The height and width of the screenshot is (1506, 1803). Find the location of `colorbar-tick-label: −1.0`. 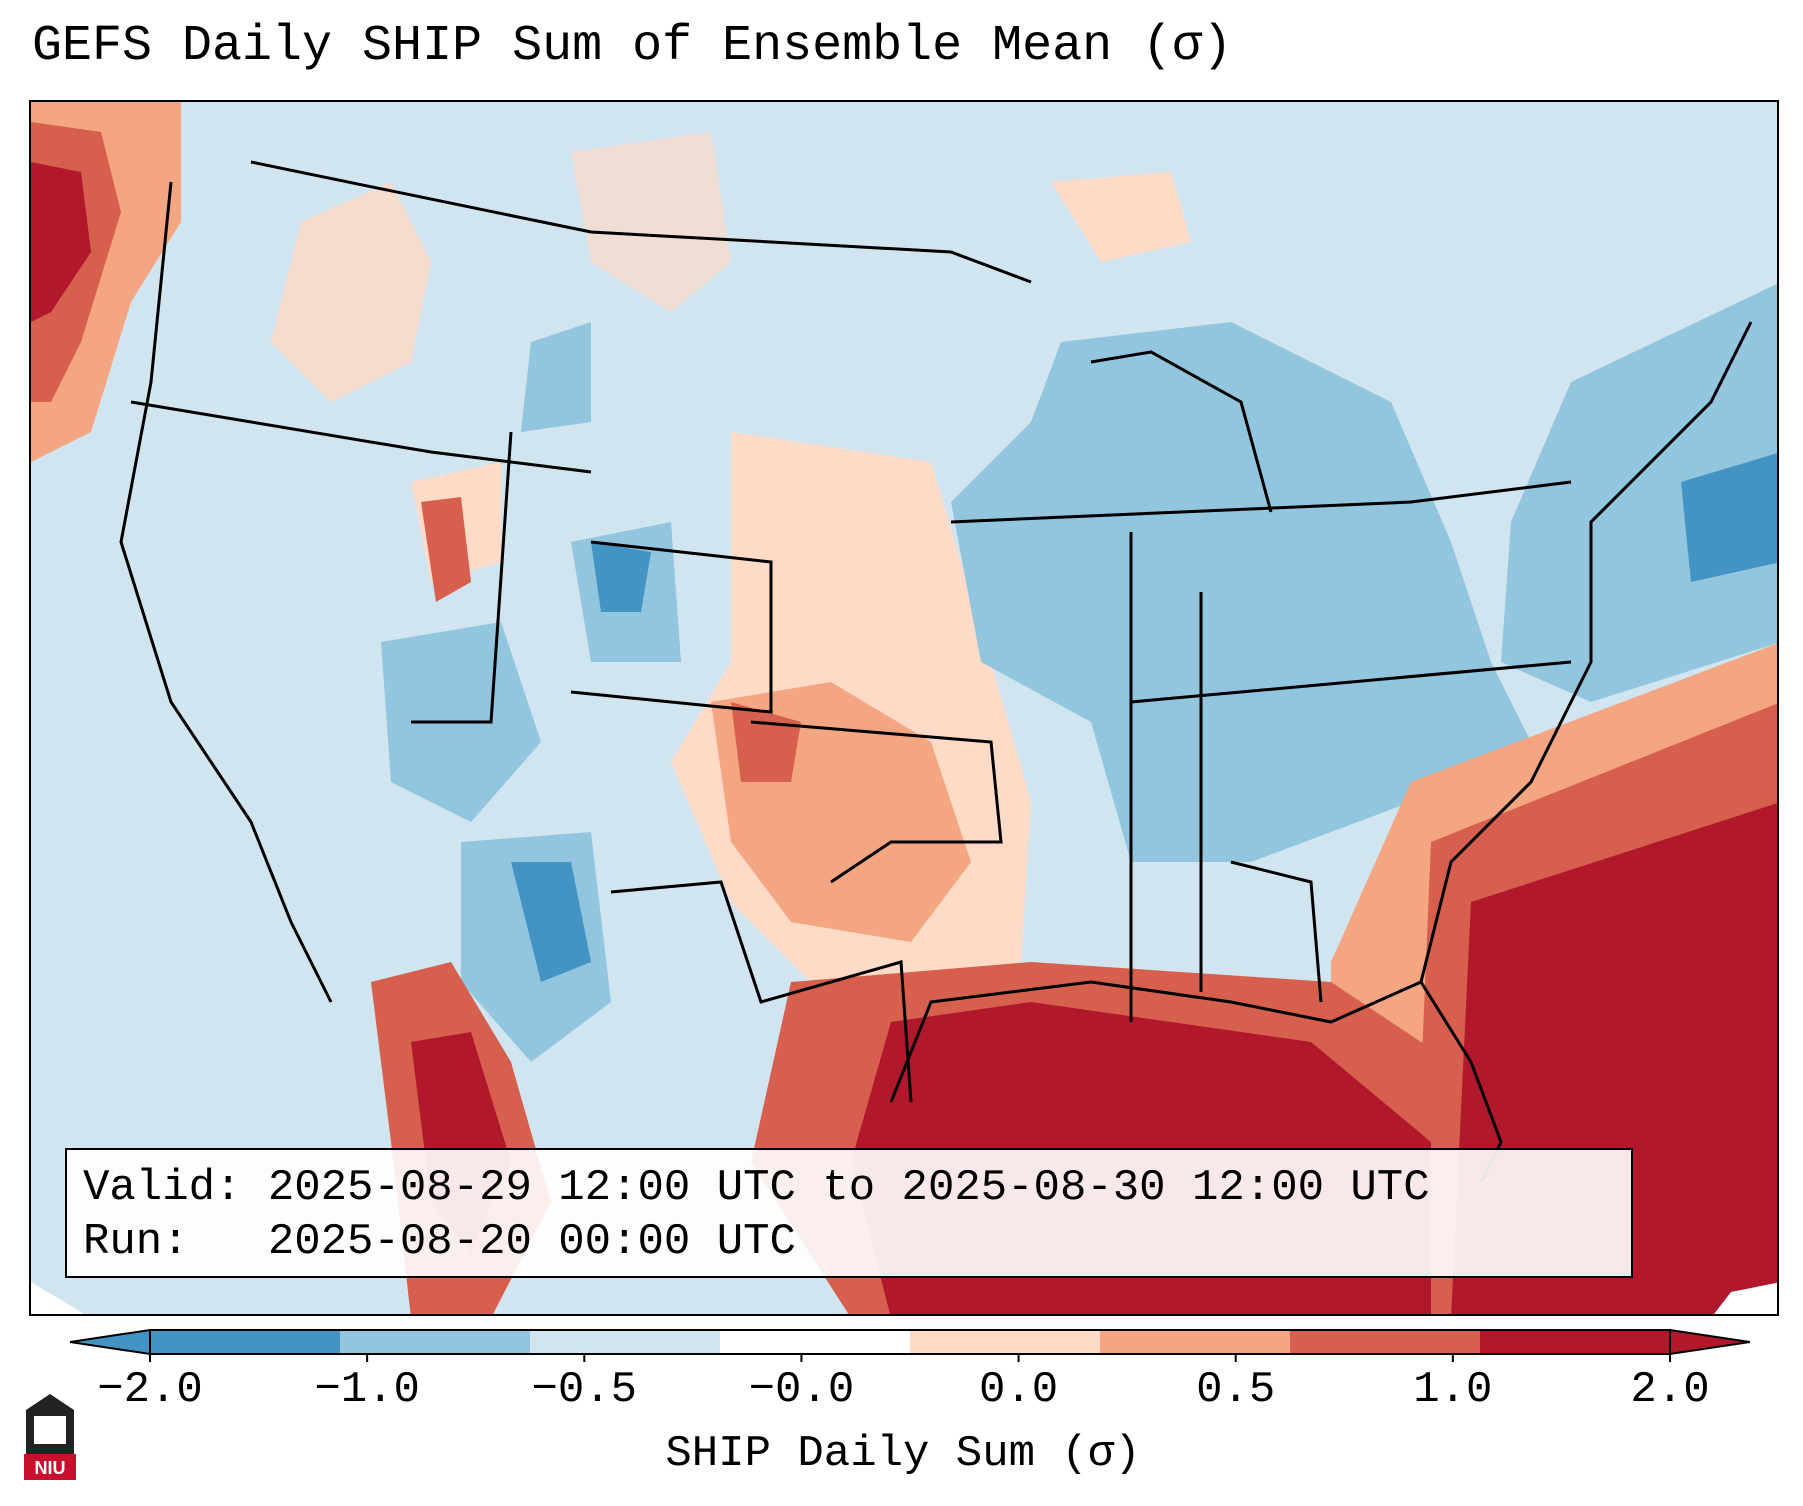

colorbar-tick-label: −1.0 is located at coordinates (367, 1390).